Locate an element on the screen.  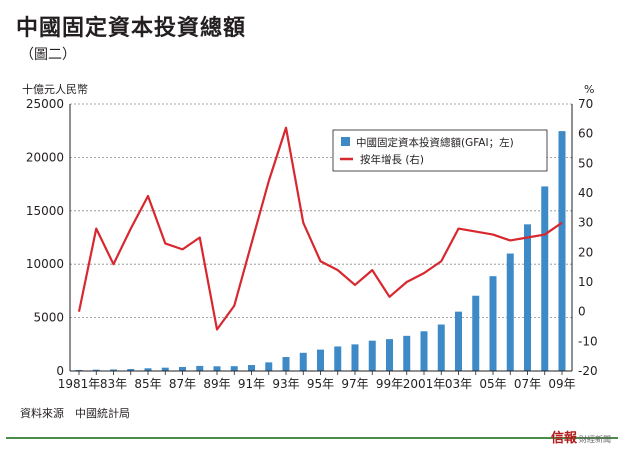
x-tick-label: 97年 is located at coordinates (354, 384).